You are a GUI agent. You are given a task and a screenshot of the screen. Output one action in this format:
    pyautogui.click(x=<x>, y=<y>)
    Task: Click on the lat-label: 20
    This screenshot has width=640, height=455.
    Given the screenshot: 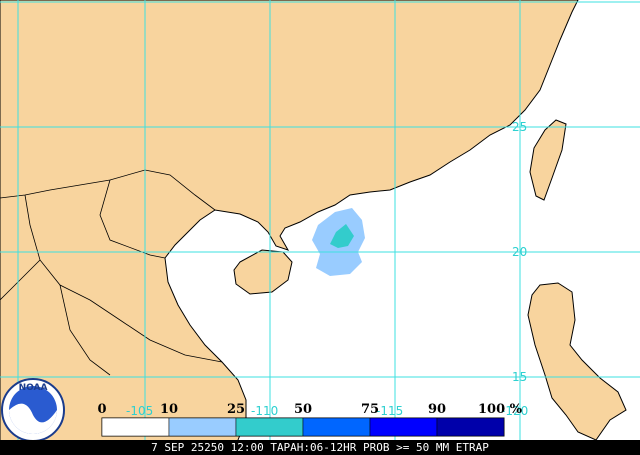 What is the action you would take?
    pyautogui.click(x=519, y=252)
    